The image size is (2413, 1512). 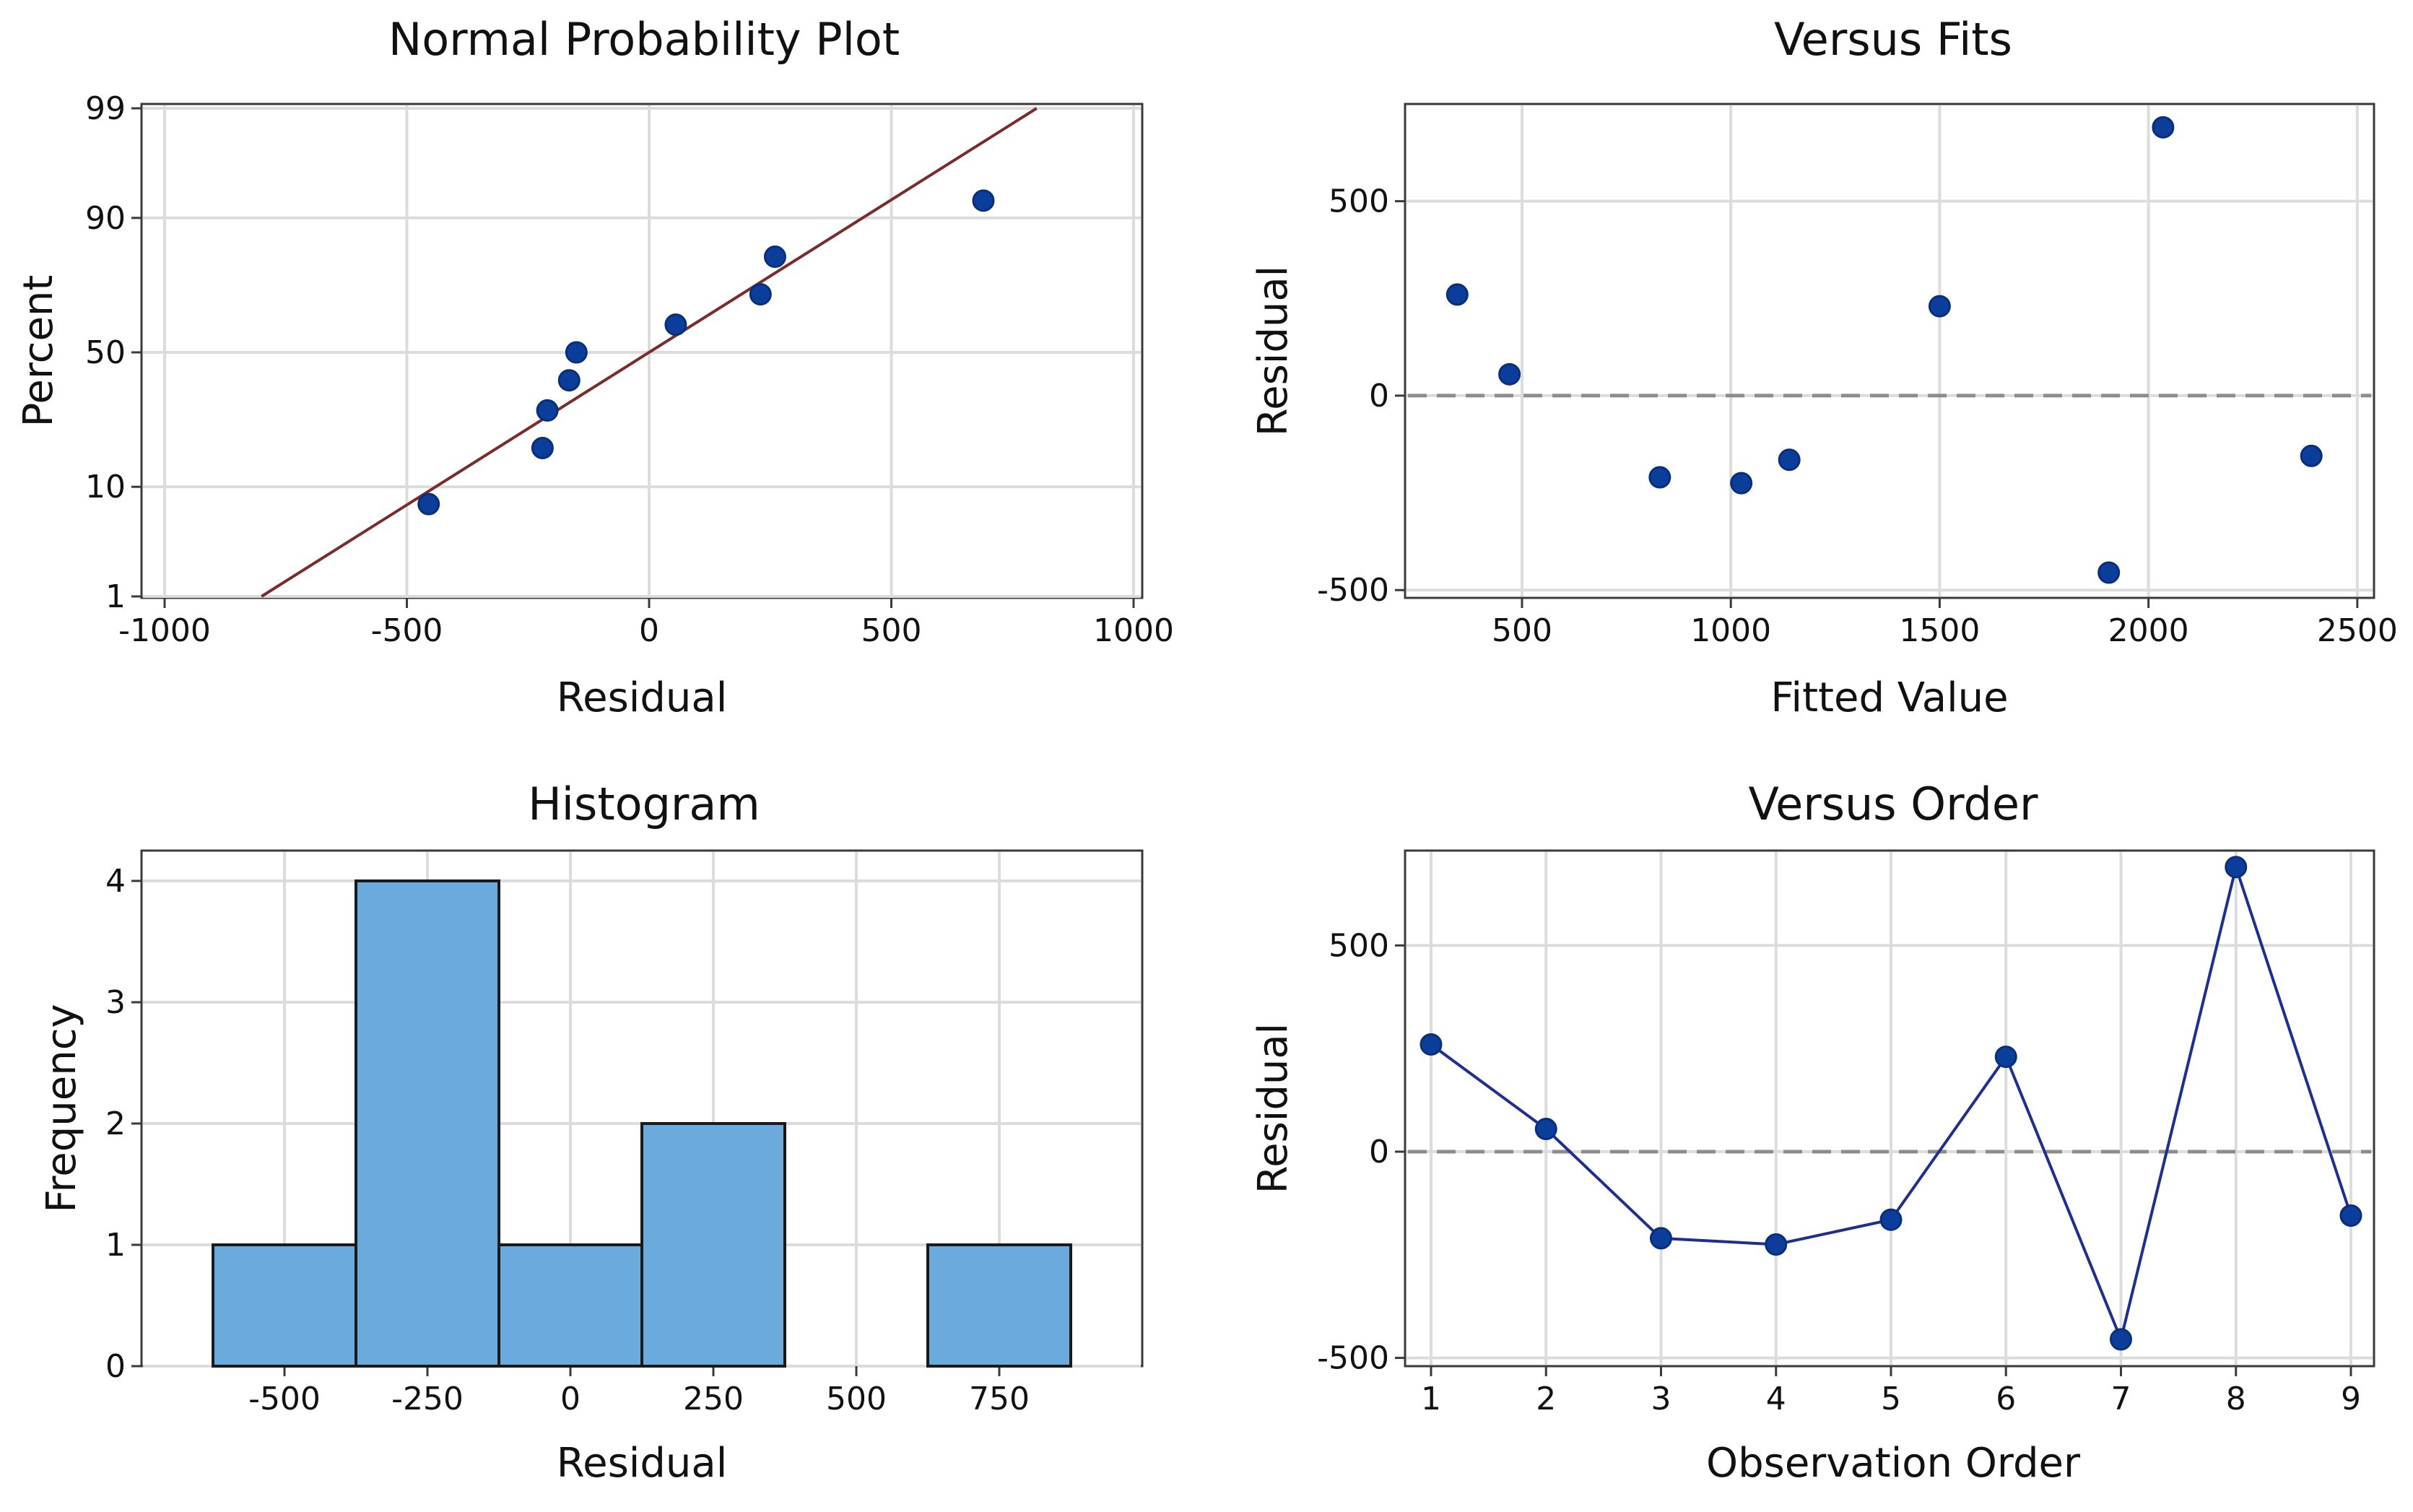 I want to click on x-tick-label: 2, so click(x=1546, y=1399).